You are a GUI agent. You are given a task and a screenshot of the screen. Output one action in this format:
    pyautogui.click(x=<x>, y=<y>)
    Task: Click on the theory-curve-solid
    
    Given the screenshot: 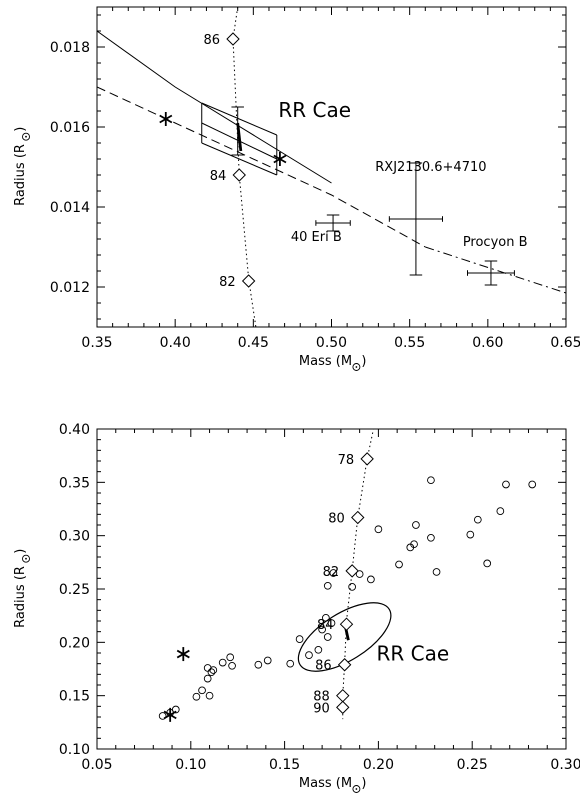 What is the action you would take?
    pyautogui.click(x=214, y=107)
    